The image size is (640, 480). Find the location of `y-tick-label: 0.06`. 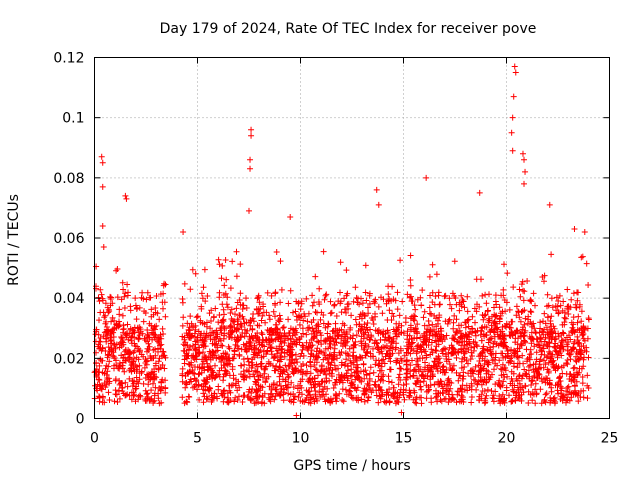

y-tick-label: 0.06 is located at coordinates (68, 239).